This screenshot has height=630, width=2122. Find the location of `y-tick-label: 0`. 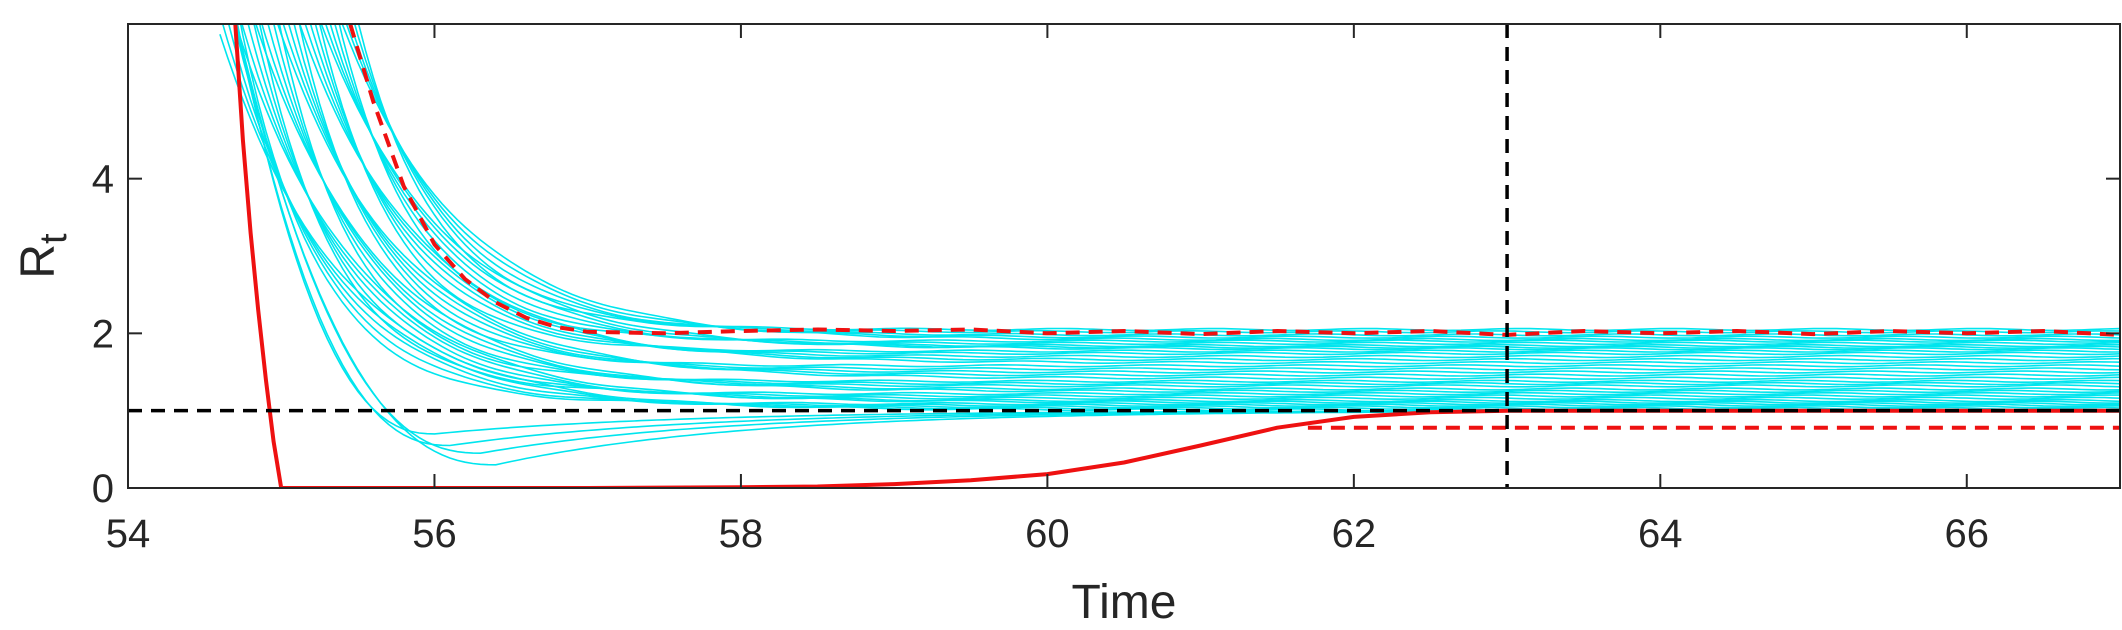

y-tick-label: 0 is located at coordinates (103, 489).